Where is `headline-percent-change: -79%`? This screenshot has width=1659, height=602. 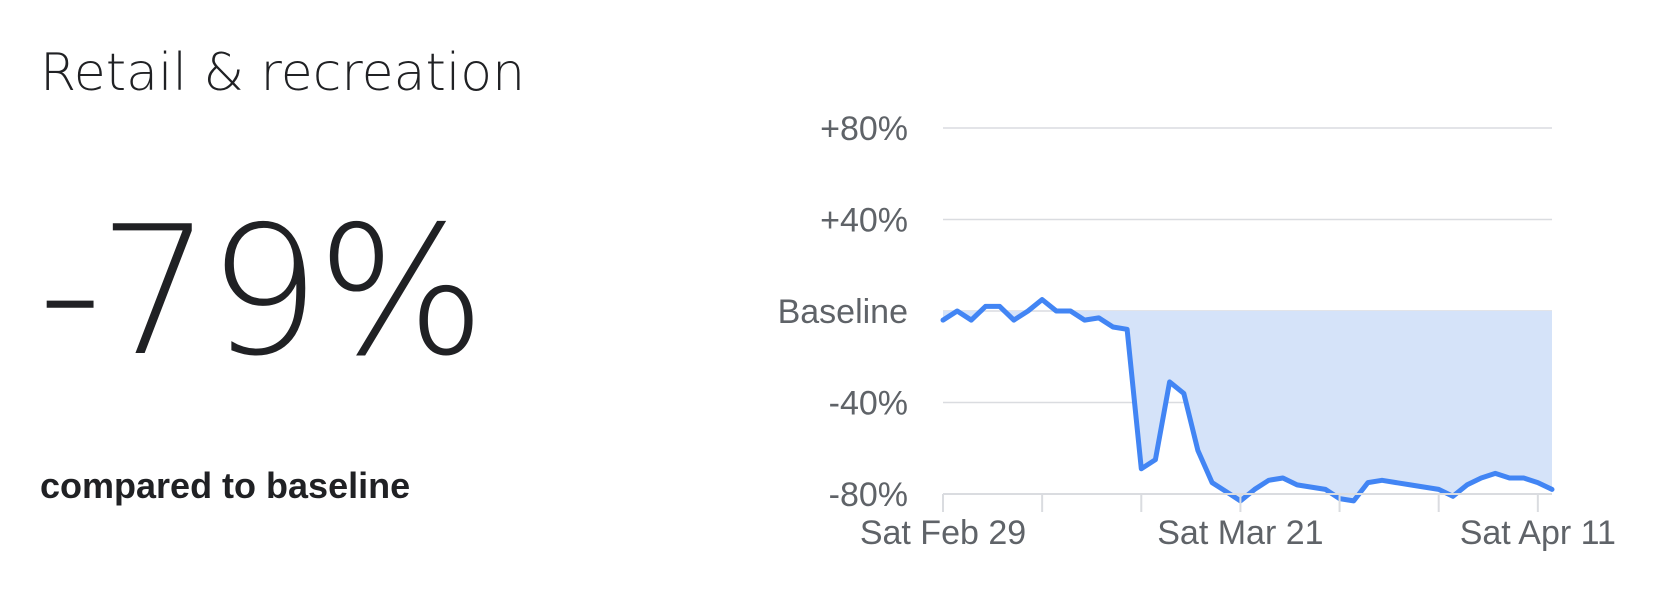 headline-percent-change: -79% is located at coordinates (262, 291).